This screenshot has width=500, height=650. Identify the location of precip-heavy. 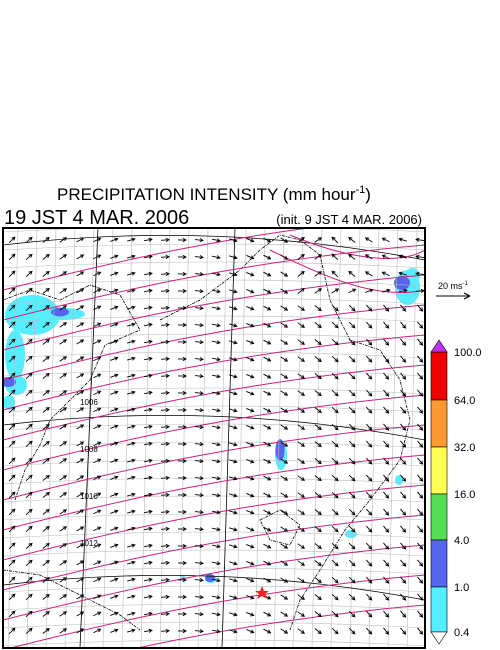
(402, 283).